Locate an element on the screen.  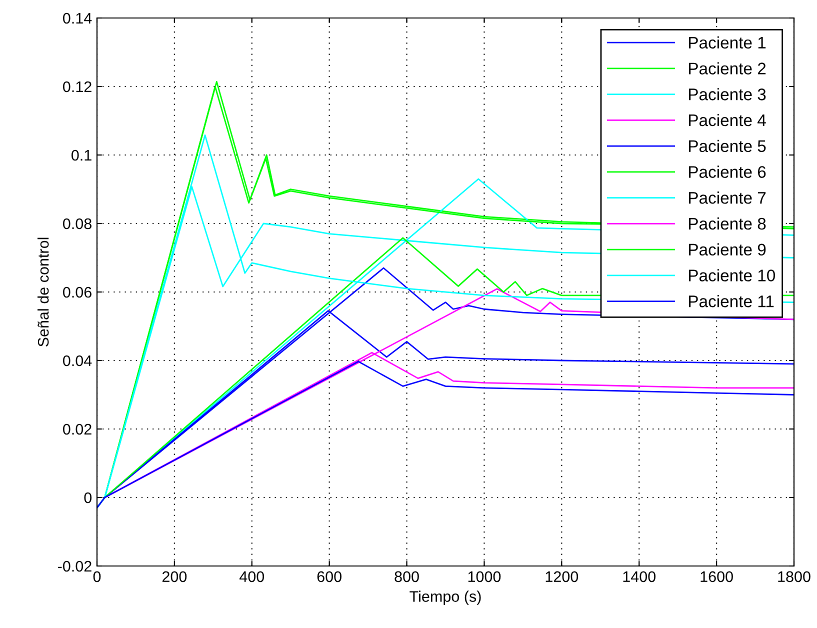
x-tick-label: 400 is located at coordinates (251, 576).